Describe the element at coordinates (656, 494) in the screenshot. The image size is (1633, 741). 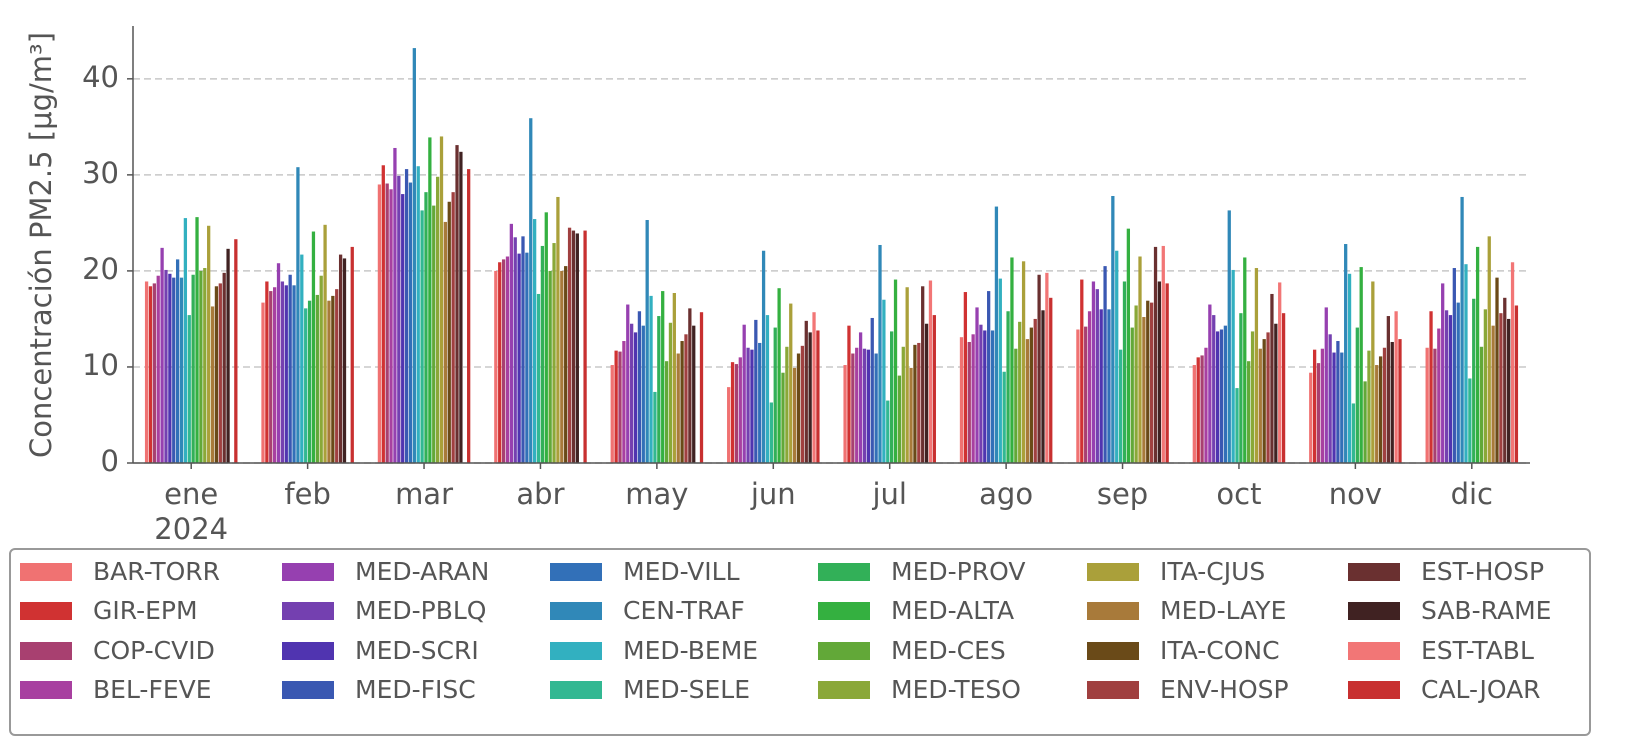
I see `x-tick-label: may` at that location.